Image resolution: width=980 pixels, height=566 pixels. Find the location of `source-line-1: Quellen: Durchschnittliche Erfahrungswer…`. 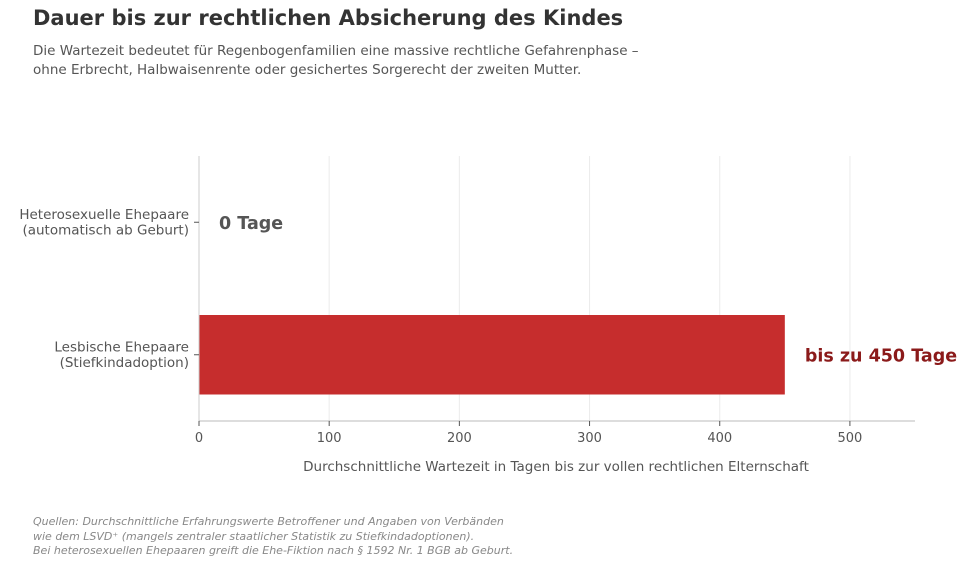

source-line-1: Quellen: Durchschnittliche Erfahrungswer… is located at coordinates (268, 521).